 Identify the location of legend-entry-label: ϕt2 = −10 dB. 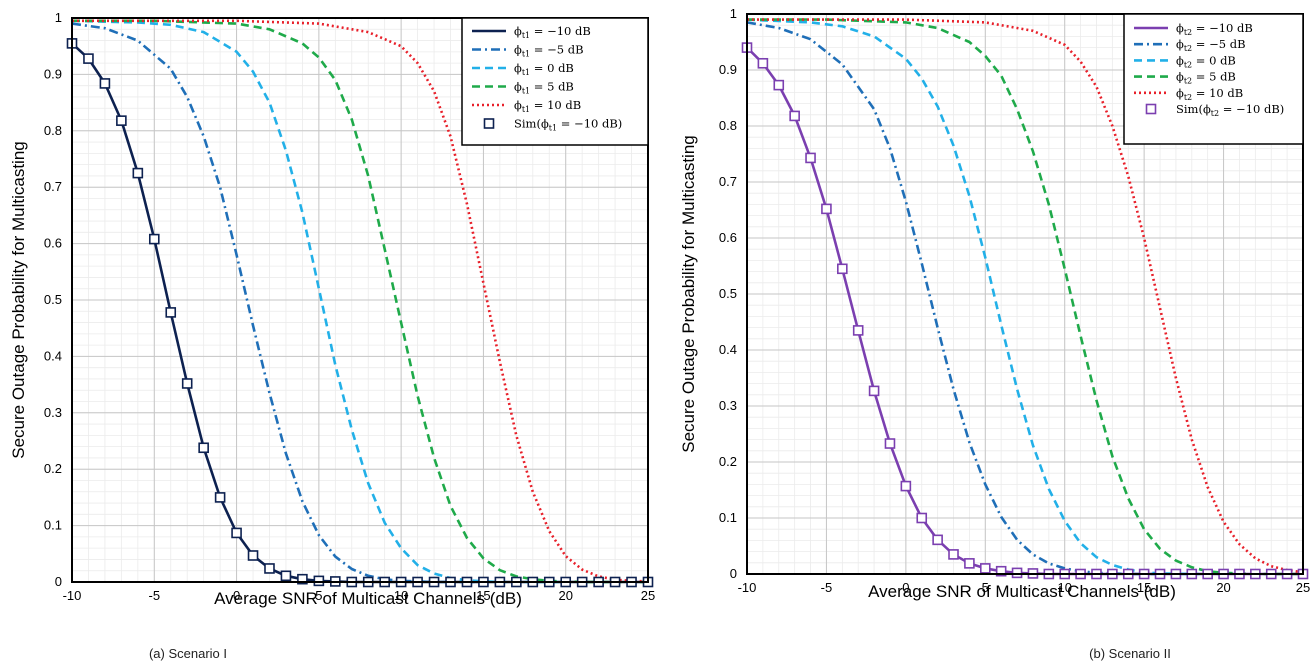
(1214, 29).